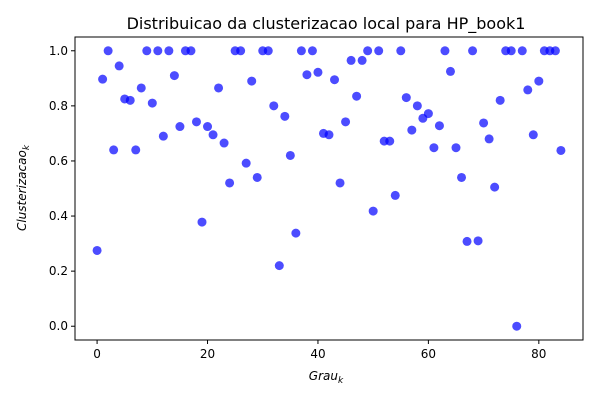 Image resolution: width=600 pixels, height=400 pixels. I want to click on x-tick-label: 60, so click(428, 354).